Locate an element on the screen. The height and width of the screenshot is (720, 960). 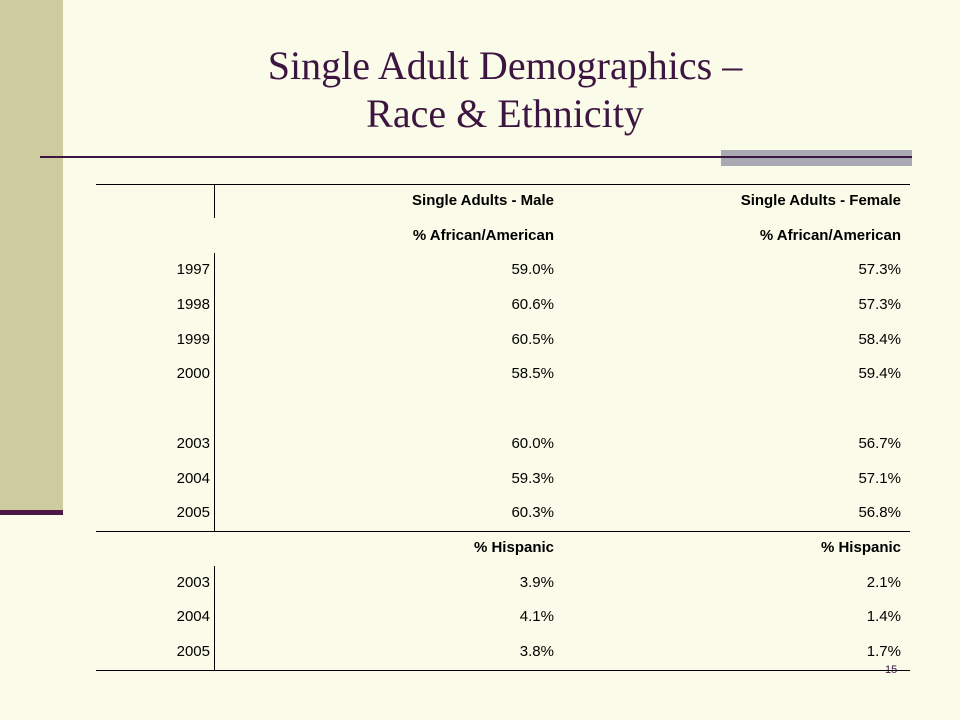
title-accent-block is located at coordinates (816, 158).